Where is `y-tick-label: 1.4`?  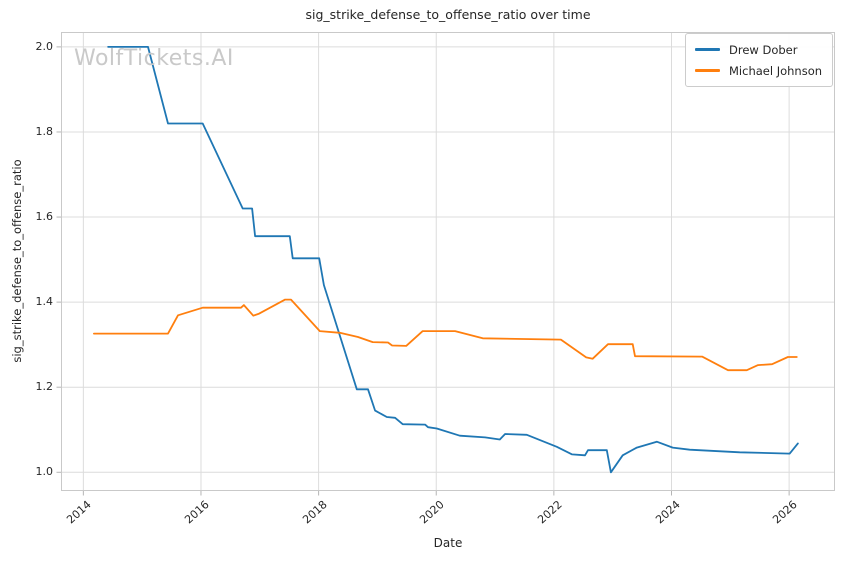
y-tick-label: 1.4 is located at coordinates (44, 302).